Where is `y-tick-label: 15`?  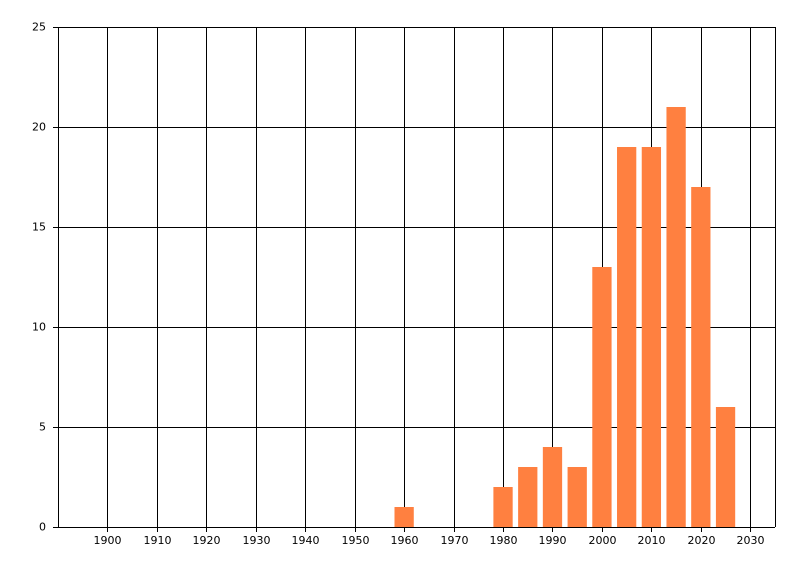
y-tick-label: 15 is located at coordinates (39, 227).